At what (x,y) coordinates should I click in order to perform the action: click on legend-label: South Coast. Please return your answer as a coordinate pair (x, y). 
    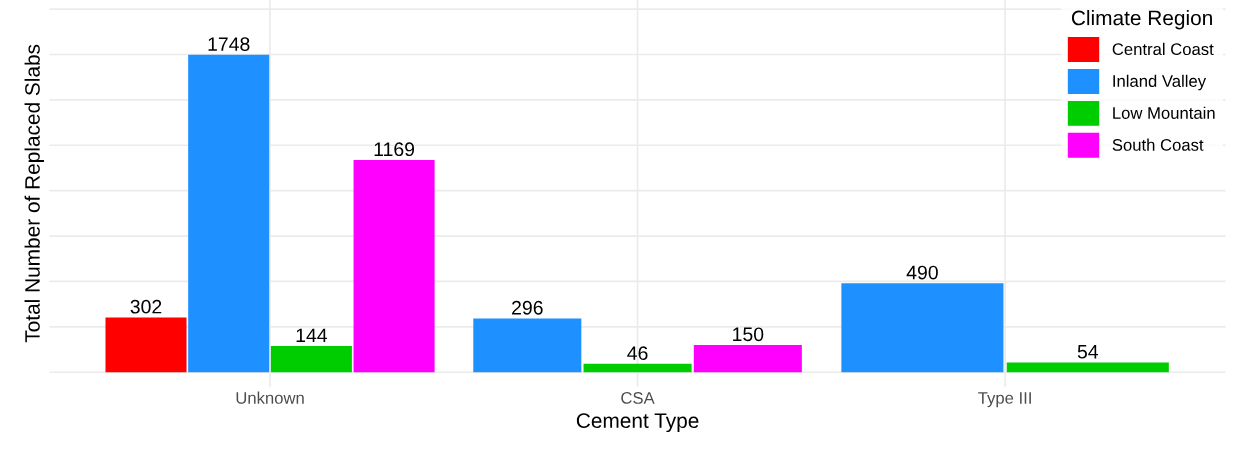
    Looking at the image, I should click on (1158, 144).